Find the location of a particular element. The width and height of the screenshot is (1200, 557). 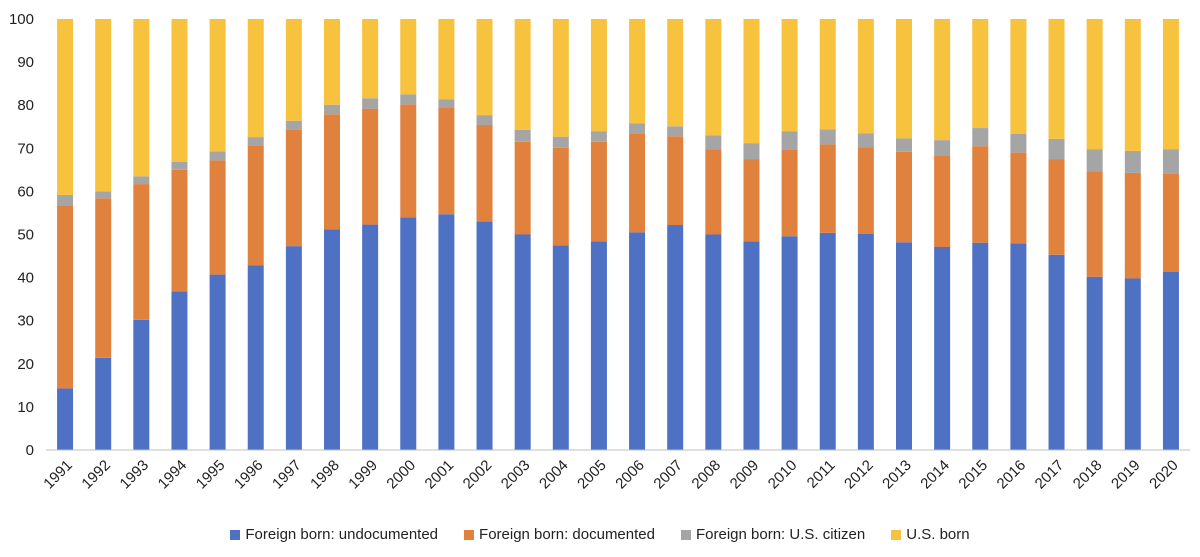

bar-segment-foreign-born-documented-2006 is located at coordinates (637, 183).